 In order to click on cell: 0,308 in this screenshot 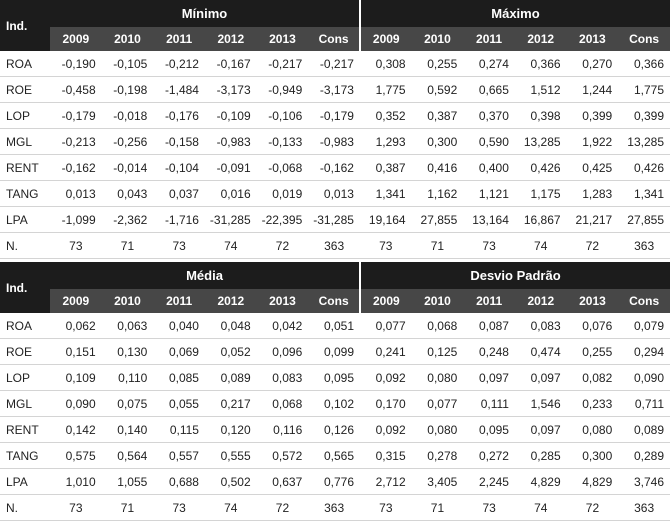, I will do `click(385, 64)`.